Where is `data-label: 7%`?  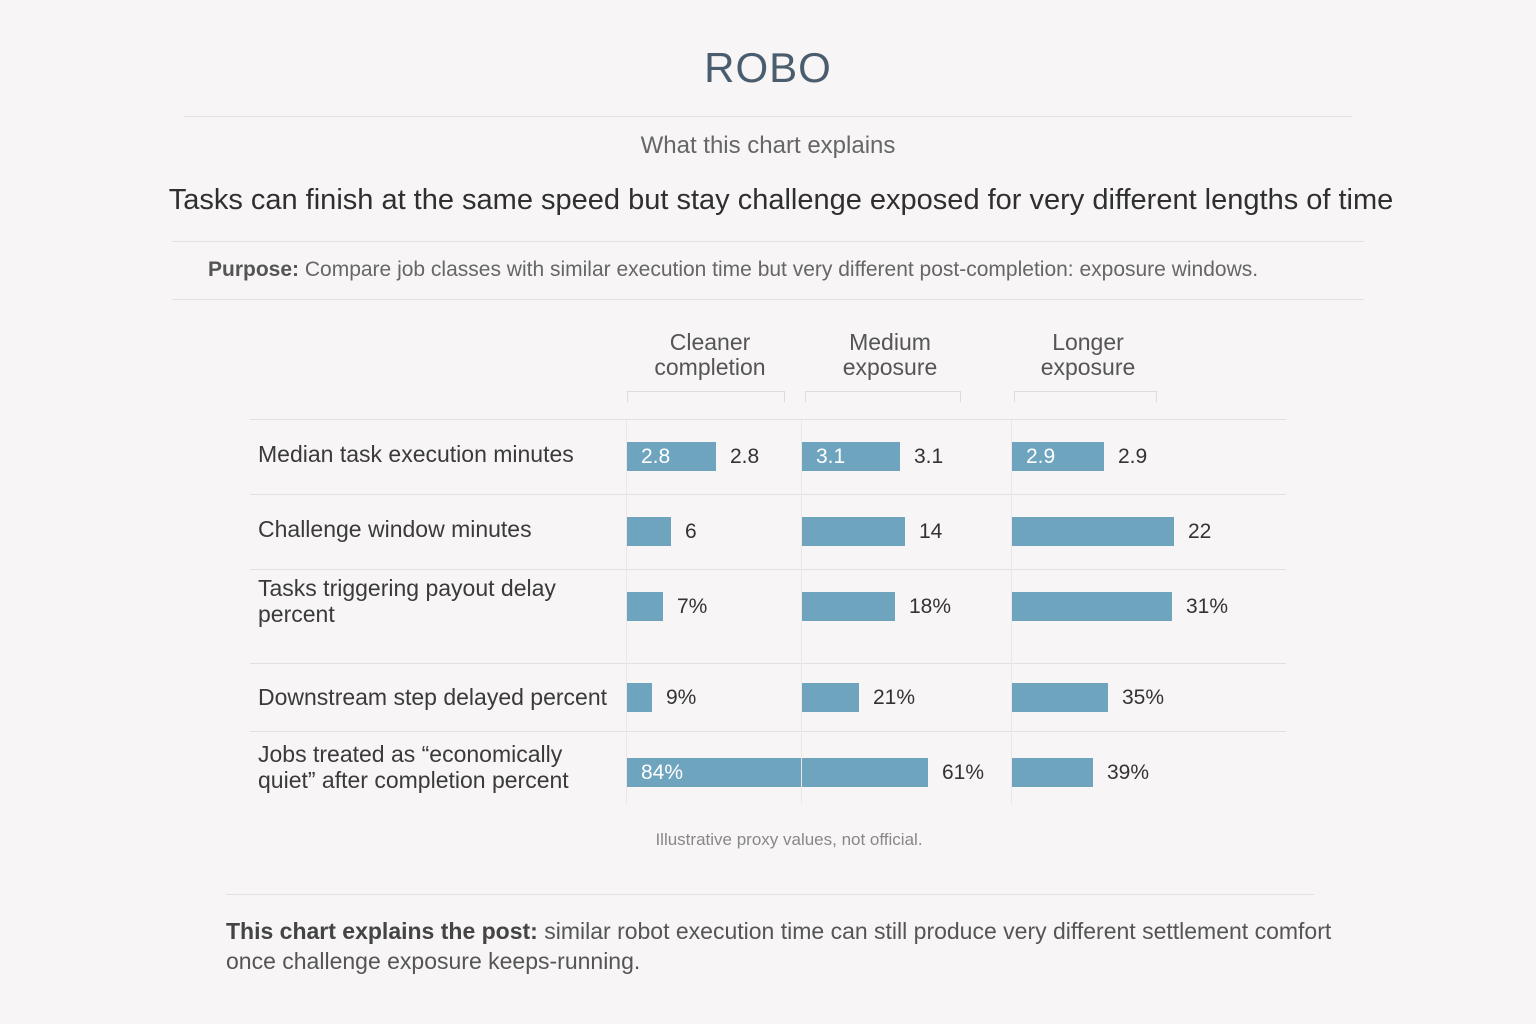 data-label: 7% is located at coordinates (692, 606).